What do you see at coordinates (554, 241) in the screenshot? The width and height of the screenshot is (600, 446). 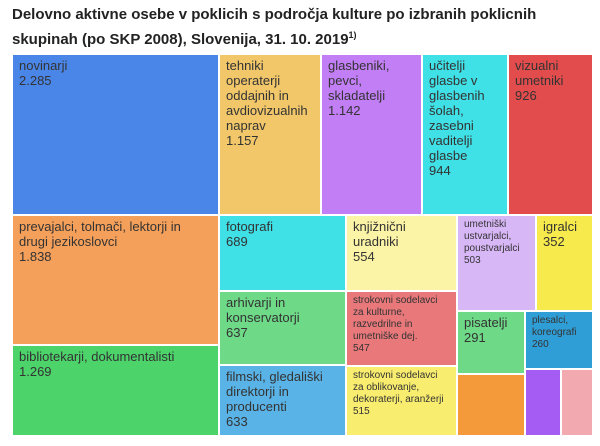 I see `treemap-cell-value: 352` at bounding box center [554, 241].